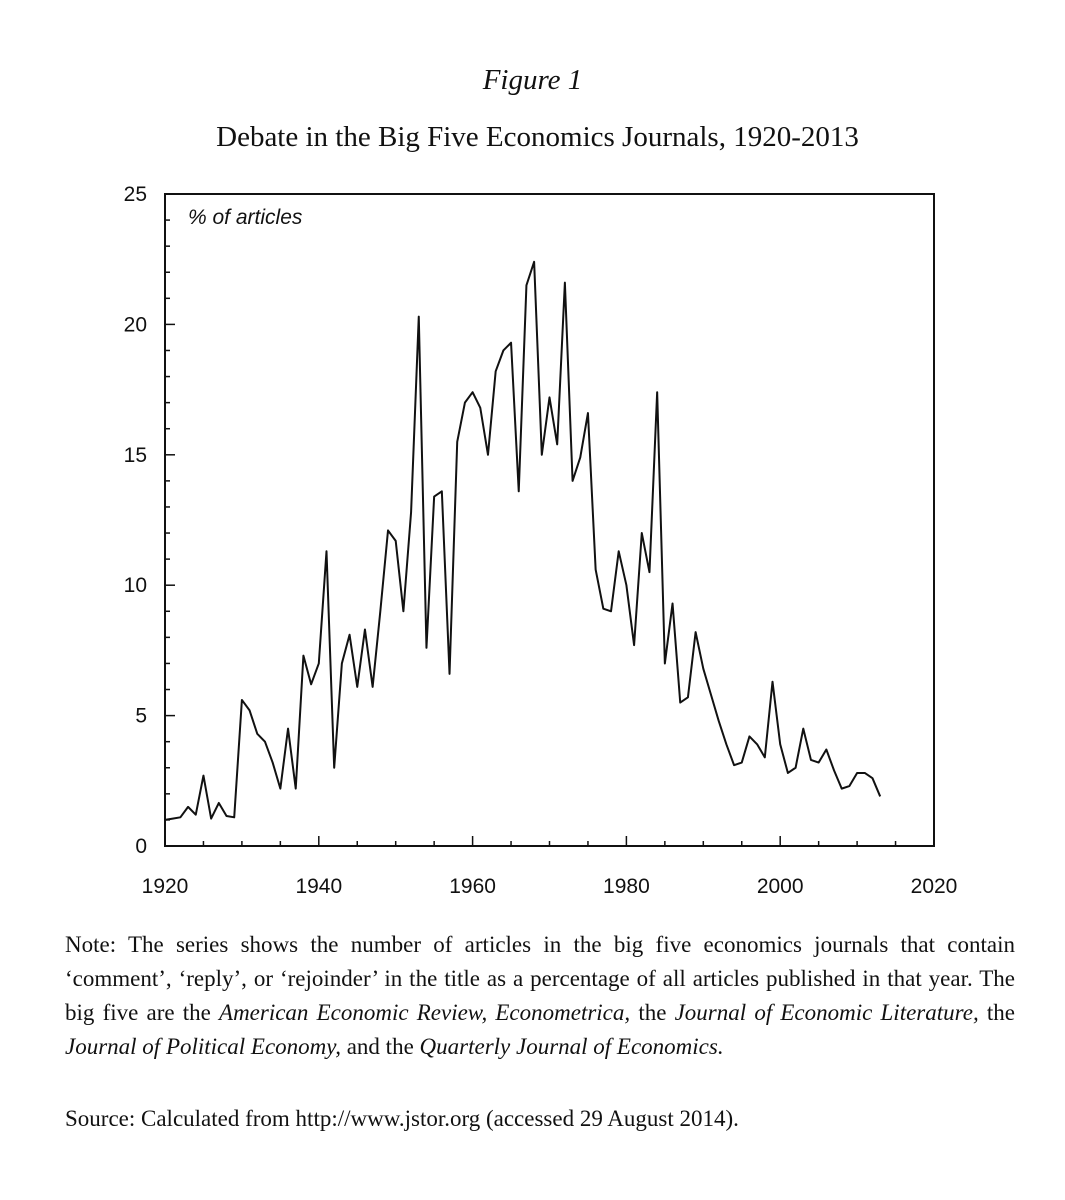 The height and width of the screenshot is (1200, 1065). What do you see at coordinates (318, 886) in the screenshot?
I see `x-tick-label: 1940` at bounding box center [318, 886].